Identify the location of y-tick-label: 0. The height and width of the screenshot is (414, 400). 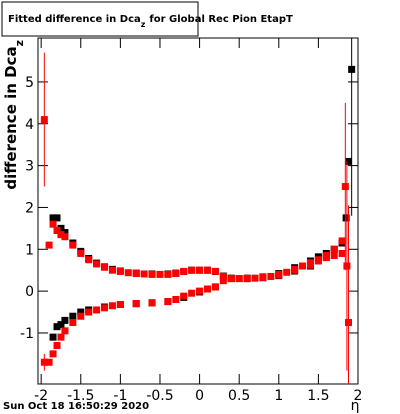
(29, 292).